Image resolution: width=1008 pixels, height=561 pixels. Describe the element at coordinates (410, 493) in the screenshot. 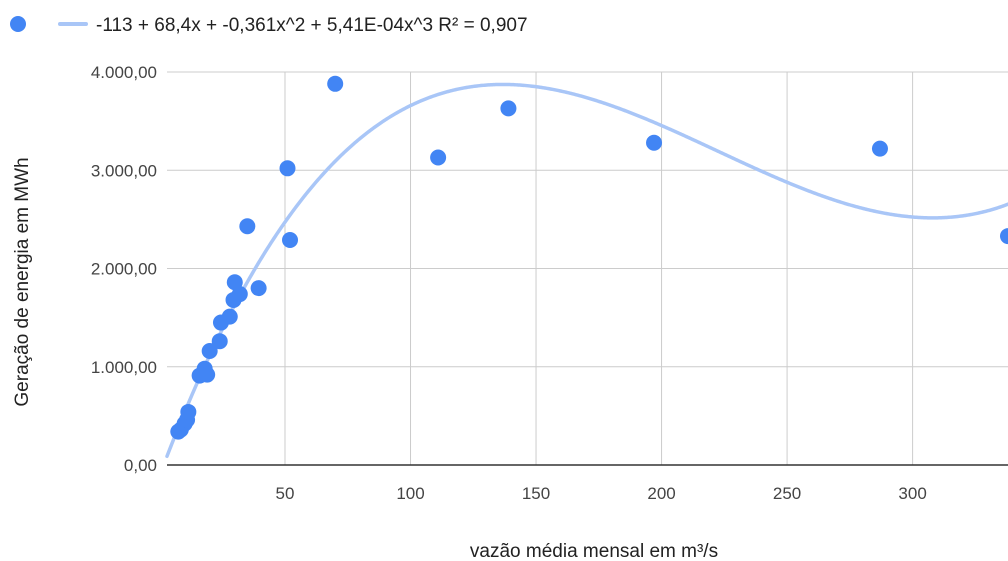

I see `x-tick-label: 100` at that location.